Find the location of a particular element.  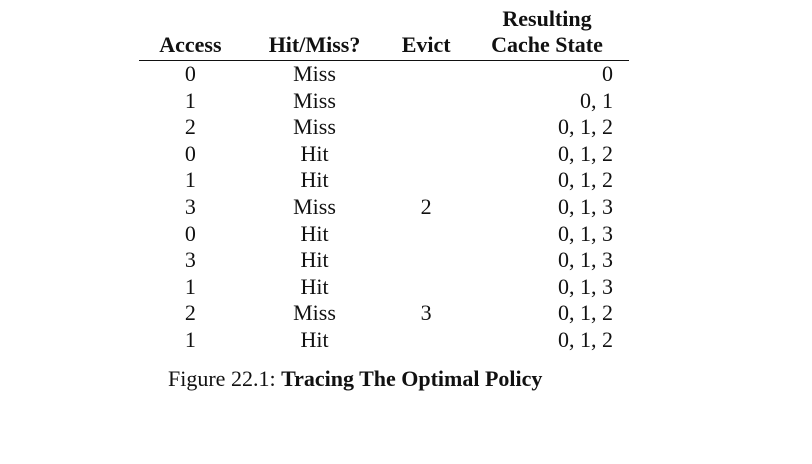

header-row-top: Resulting is located at coordinates (384, 19).